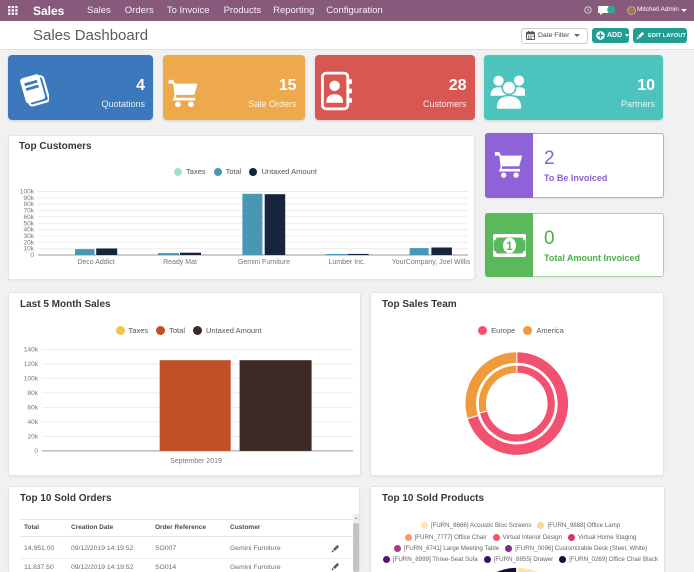 Image resolution: width=694 pixels, height=572 pixels. I want to click on svg-text: Gemini Furniture, so click(264, 262).